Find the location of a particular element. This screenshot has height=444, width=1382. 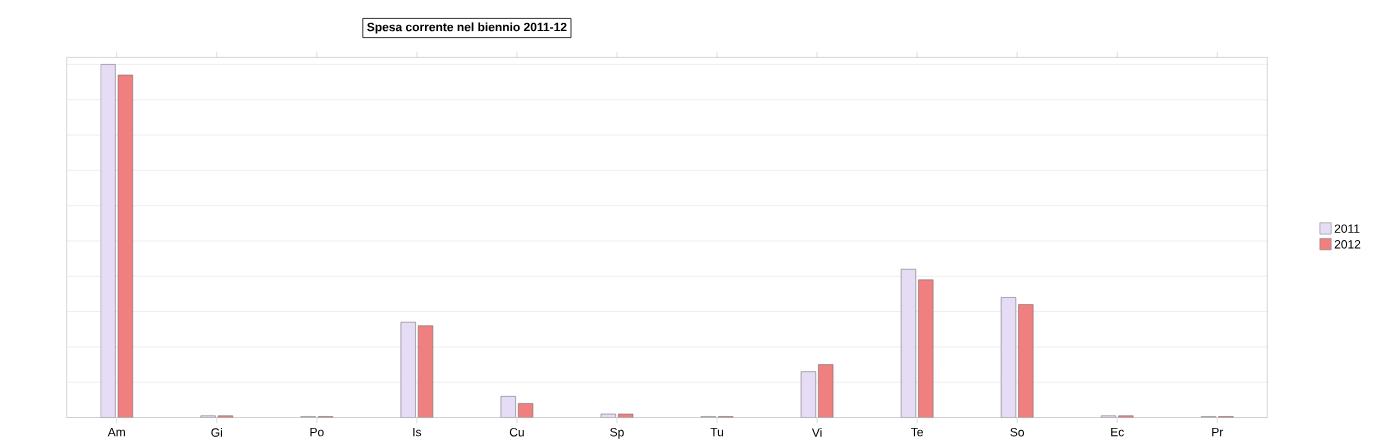

x-tick-label: Vi is located at coordinates (816, 432).